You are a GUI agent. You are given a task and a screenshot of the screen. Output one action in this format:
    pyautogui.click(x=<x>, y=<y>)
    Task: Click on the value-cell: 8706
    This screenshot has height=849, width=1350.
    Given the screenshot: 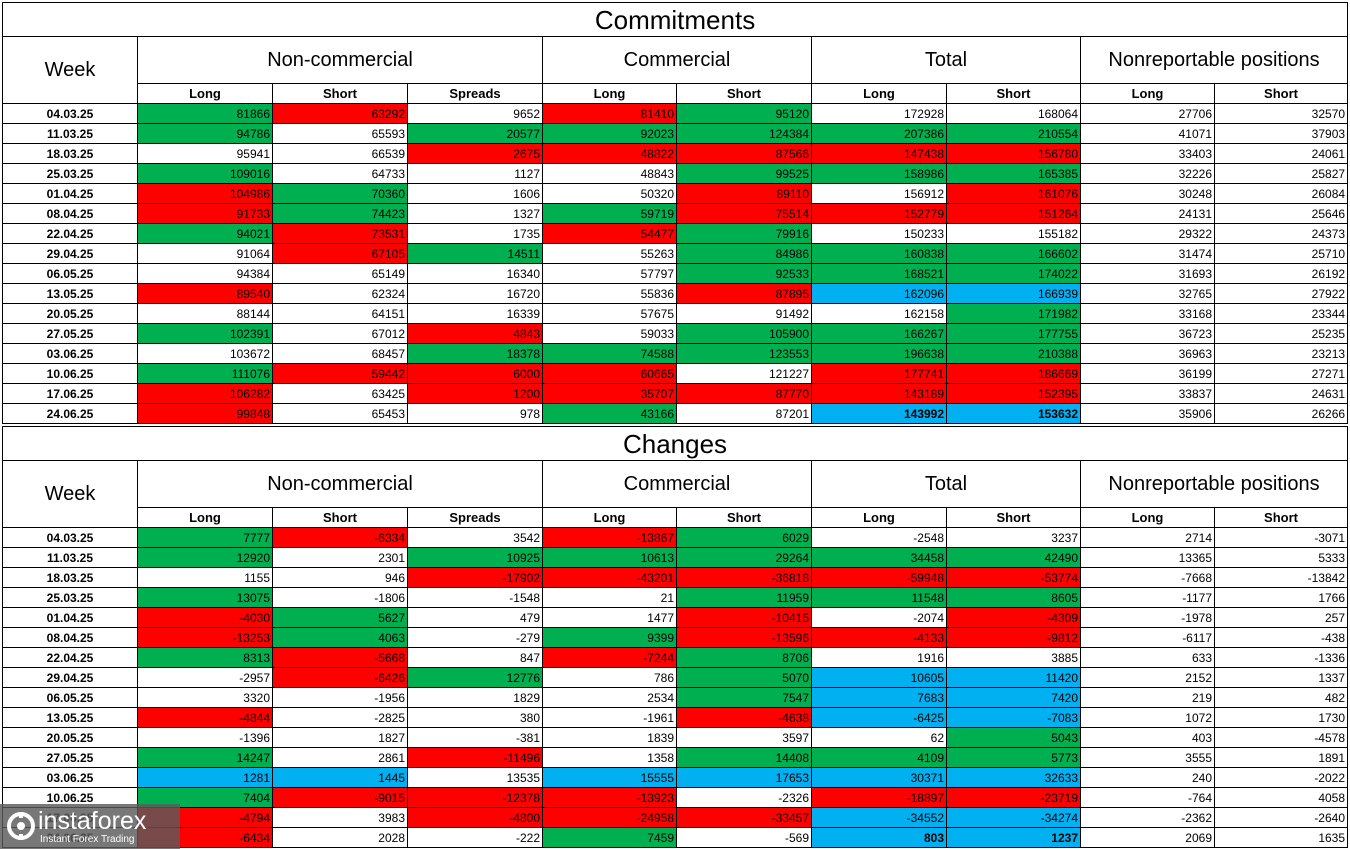 What is the action you would take?
    pyautogui.click(x=744, y=657)
    